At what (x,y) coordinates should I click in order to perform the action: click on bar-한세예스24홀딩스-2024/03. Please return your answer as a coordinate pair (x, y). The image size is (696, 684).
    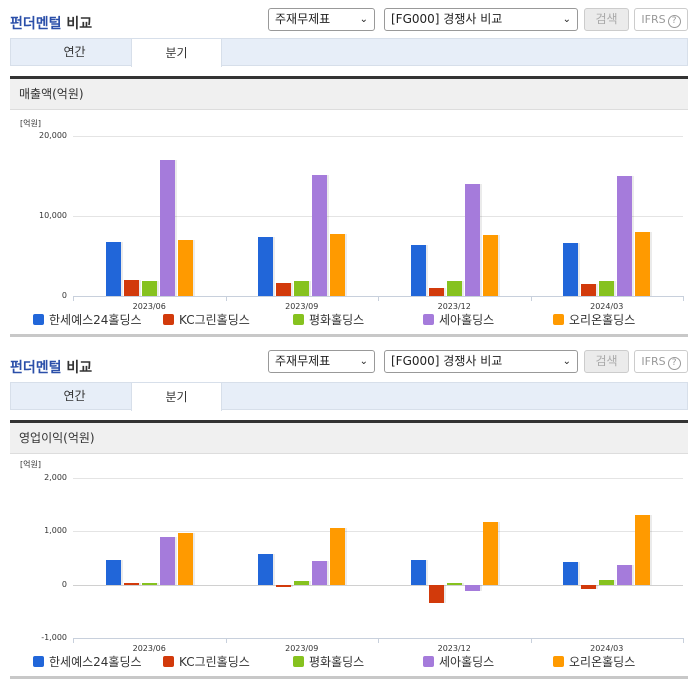
    Looking at the image, I should click on (571, 269).